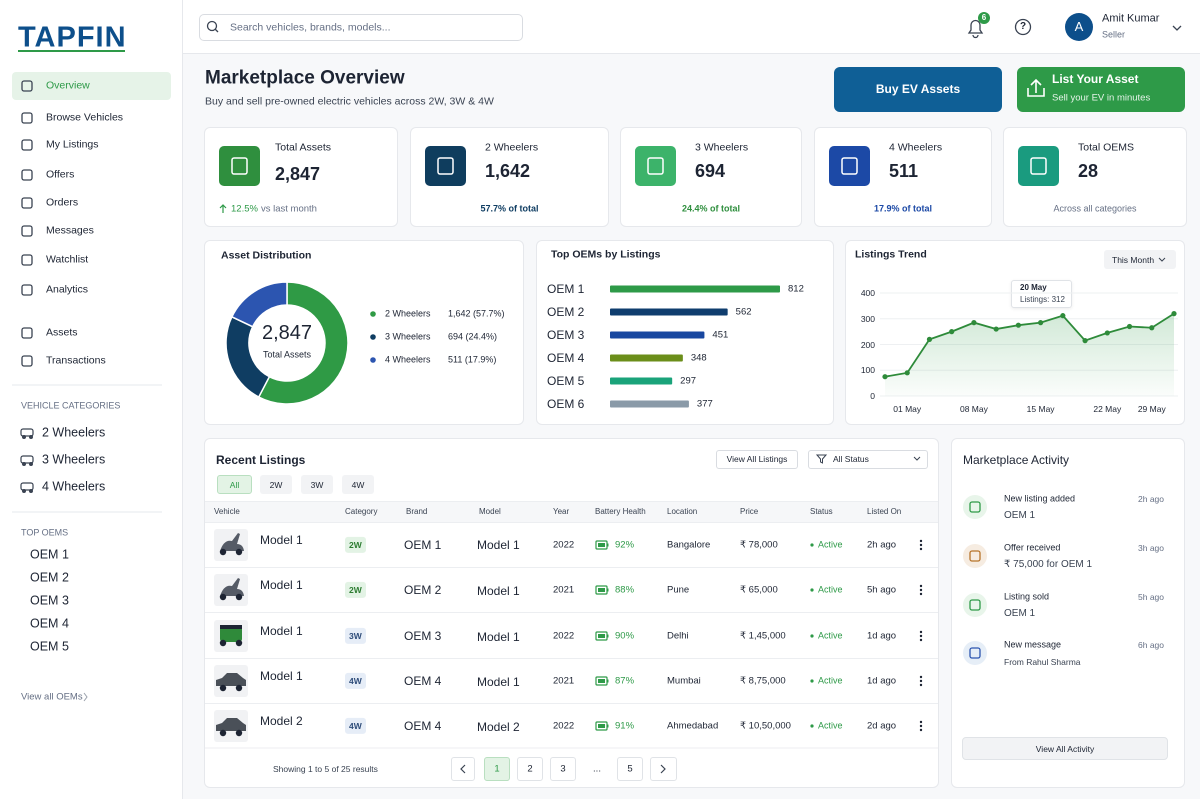 Image resolution: width=1200 pixels, height=799 pixels. Describe the element at coordinates (812, 545) in the screenshot. I see `status-dot` at that location.